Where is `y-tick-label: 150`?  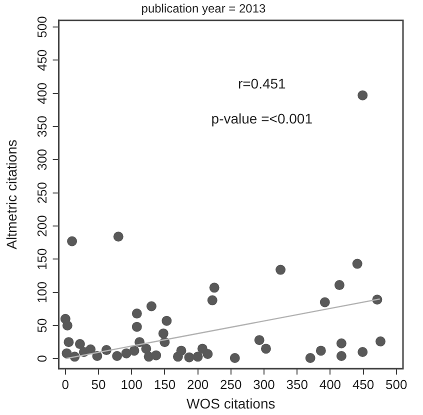 y-tick-label: 150 is located at coordinates (42, 259).